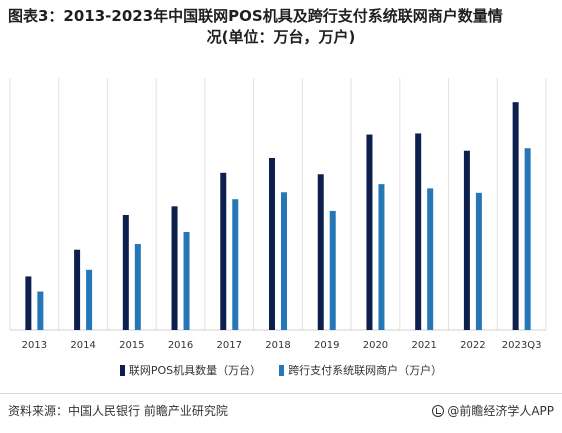  Describe the element at coordinates (137, 286) in the screenshot. I see `bar-merchants-2015` at that location.